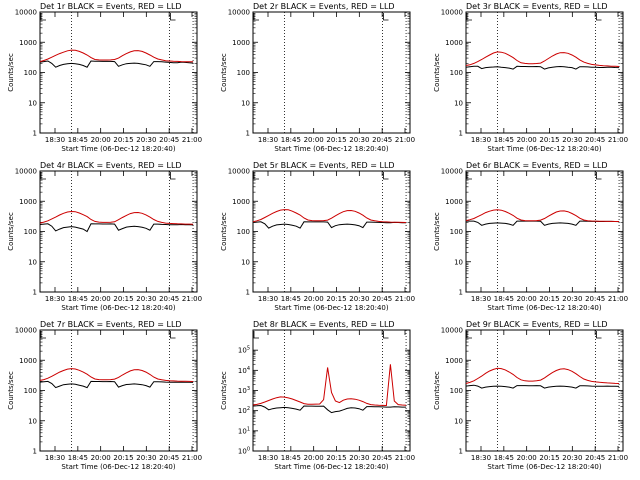 This screenshot has height=480, width=640. I want to click on panel-title: Det 5r BLACK = Events, RED = LLD, so click(324, 165).